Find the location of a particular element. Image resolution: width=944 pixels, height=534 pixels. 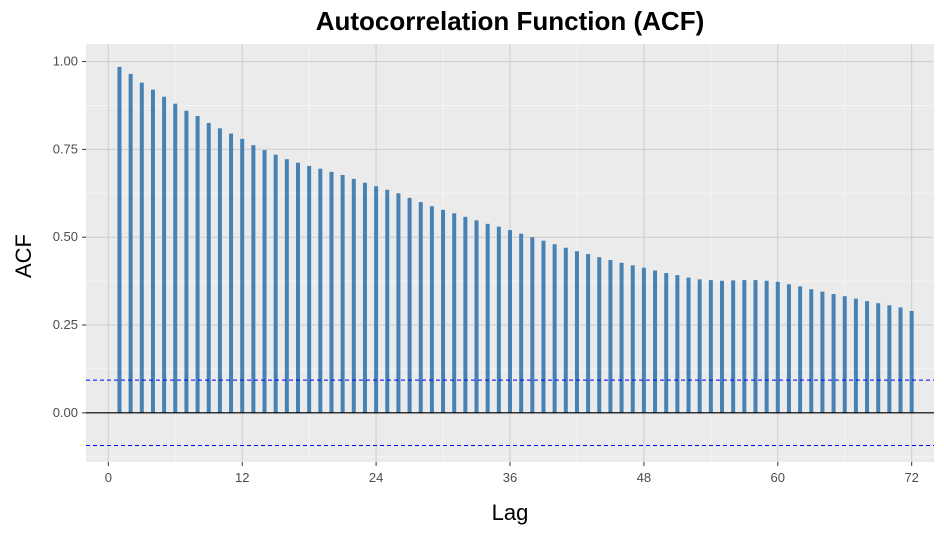

x-tick-label: 72 is located at coordinates (911, 477).